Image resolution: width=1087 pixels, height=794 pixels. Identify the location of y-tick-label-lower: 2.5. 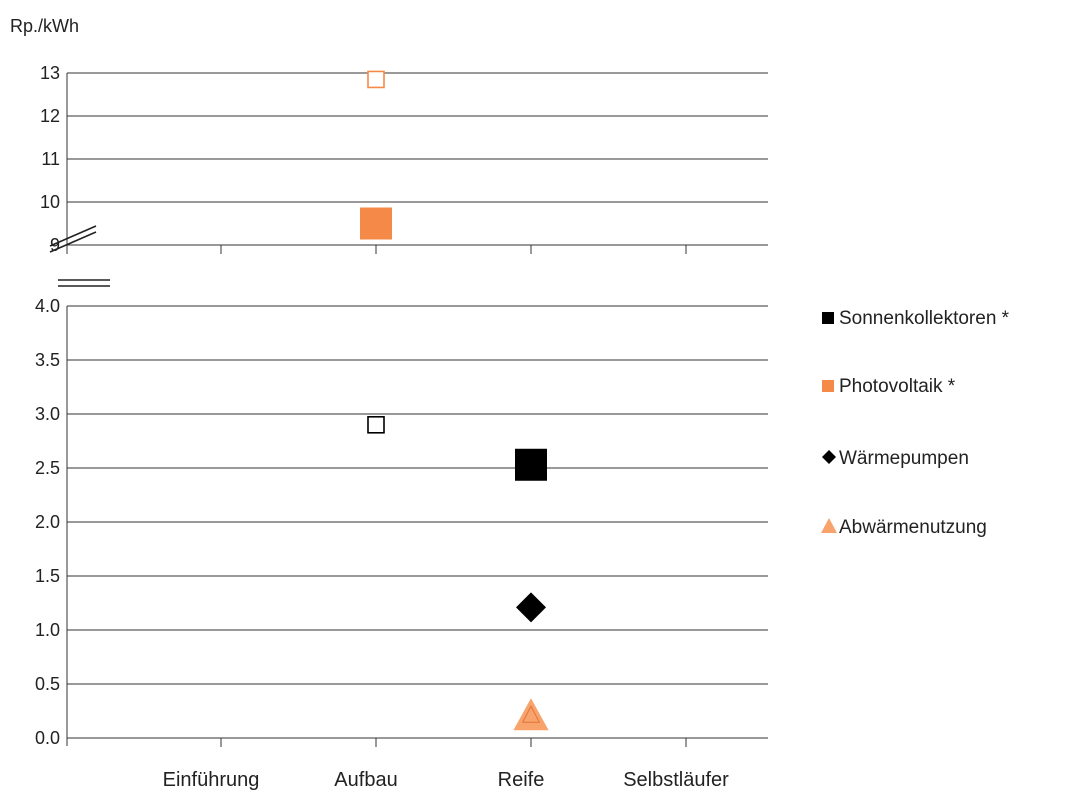
(47, 468).